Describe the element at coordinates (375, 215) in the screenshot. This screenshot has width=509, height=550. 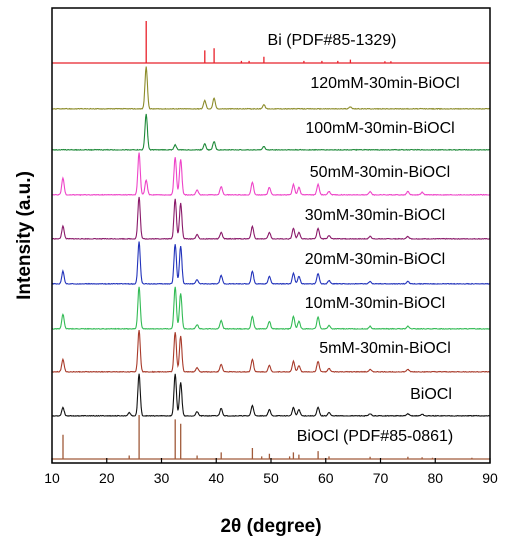
I see `series-label: 30mM-30min-BiOCl` at that location.